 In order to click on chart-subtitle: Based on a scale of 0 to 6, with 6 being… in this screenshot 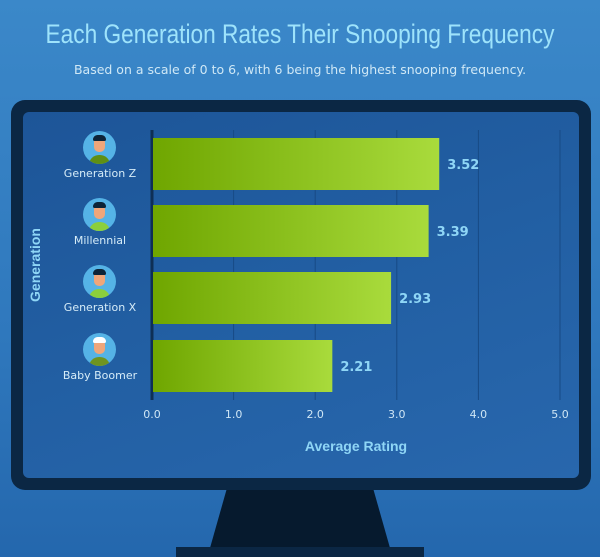, I will do `click(300, 69)`.